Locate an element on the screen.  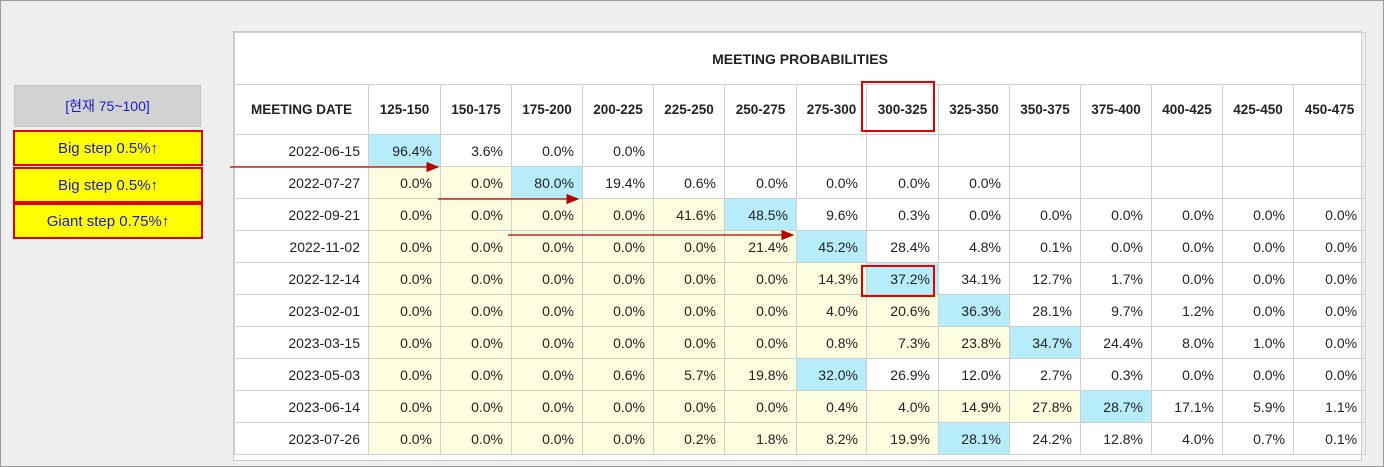
column-header-450-475: 450-475 is located at coordinates (1329, 109).